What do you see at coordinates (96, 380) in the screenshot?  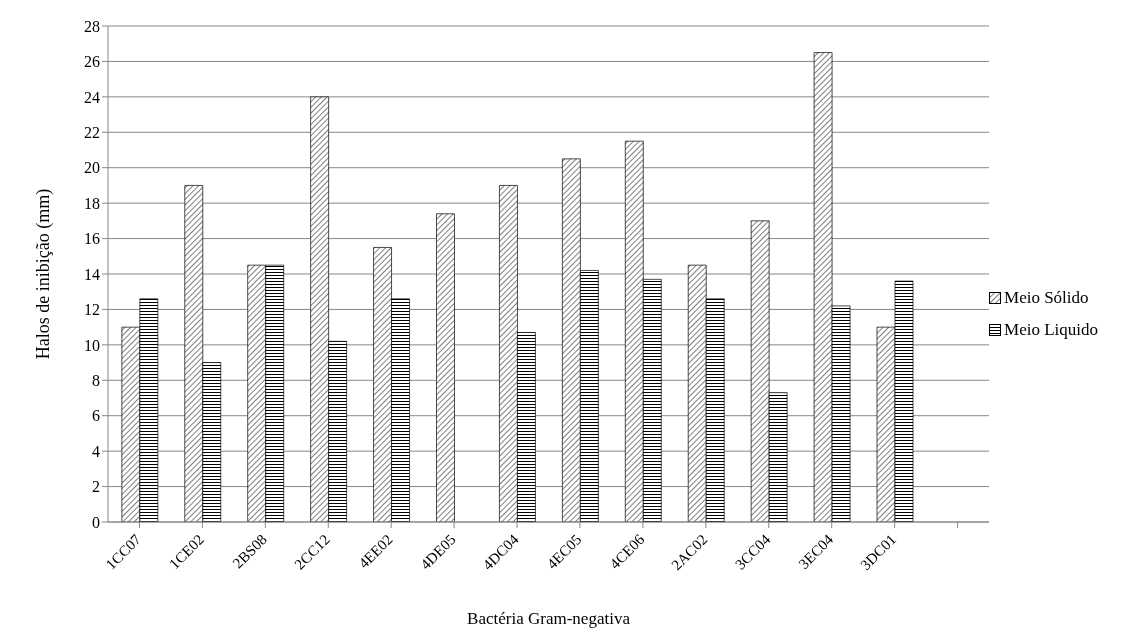 I see `y-tick-label: 8` at bounding box center [96, 380].